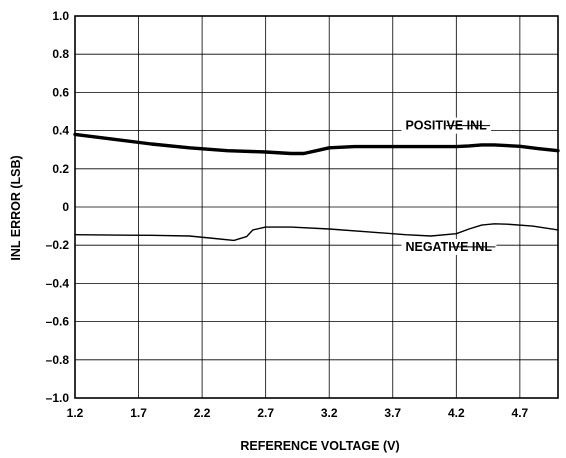 This screenshot has width=566, height=458. Describe the element at coordinates (60, 92) in the screenshot. I see `y-tick-label: 0.6` at that location.